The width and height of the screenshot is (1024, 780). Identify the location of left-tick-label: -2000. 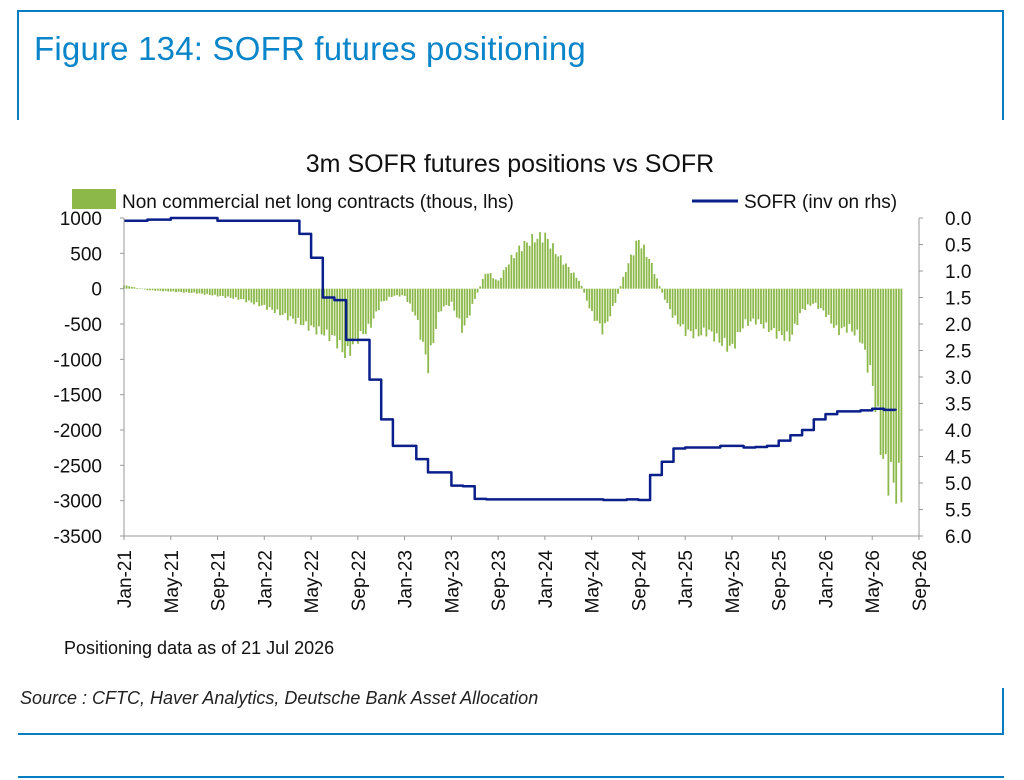
(77, 431).